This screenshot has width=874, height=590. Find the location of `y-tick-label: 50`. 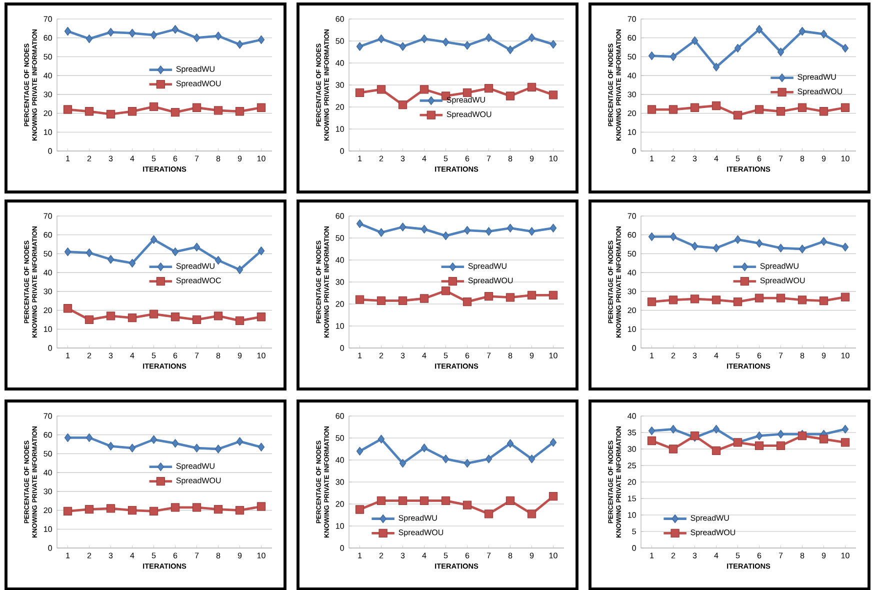

y-tick-label: 50 is located at coordinates (340, 238).